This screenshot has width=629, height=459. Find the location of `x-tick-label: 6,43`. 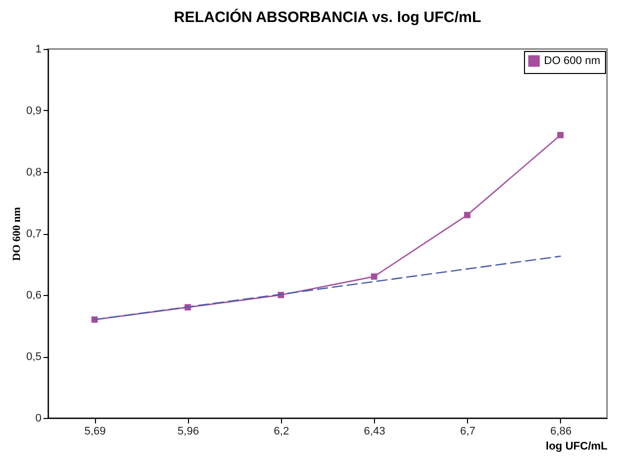

x-tick-label: 6,43 is located at coordinates (375, 432).